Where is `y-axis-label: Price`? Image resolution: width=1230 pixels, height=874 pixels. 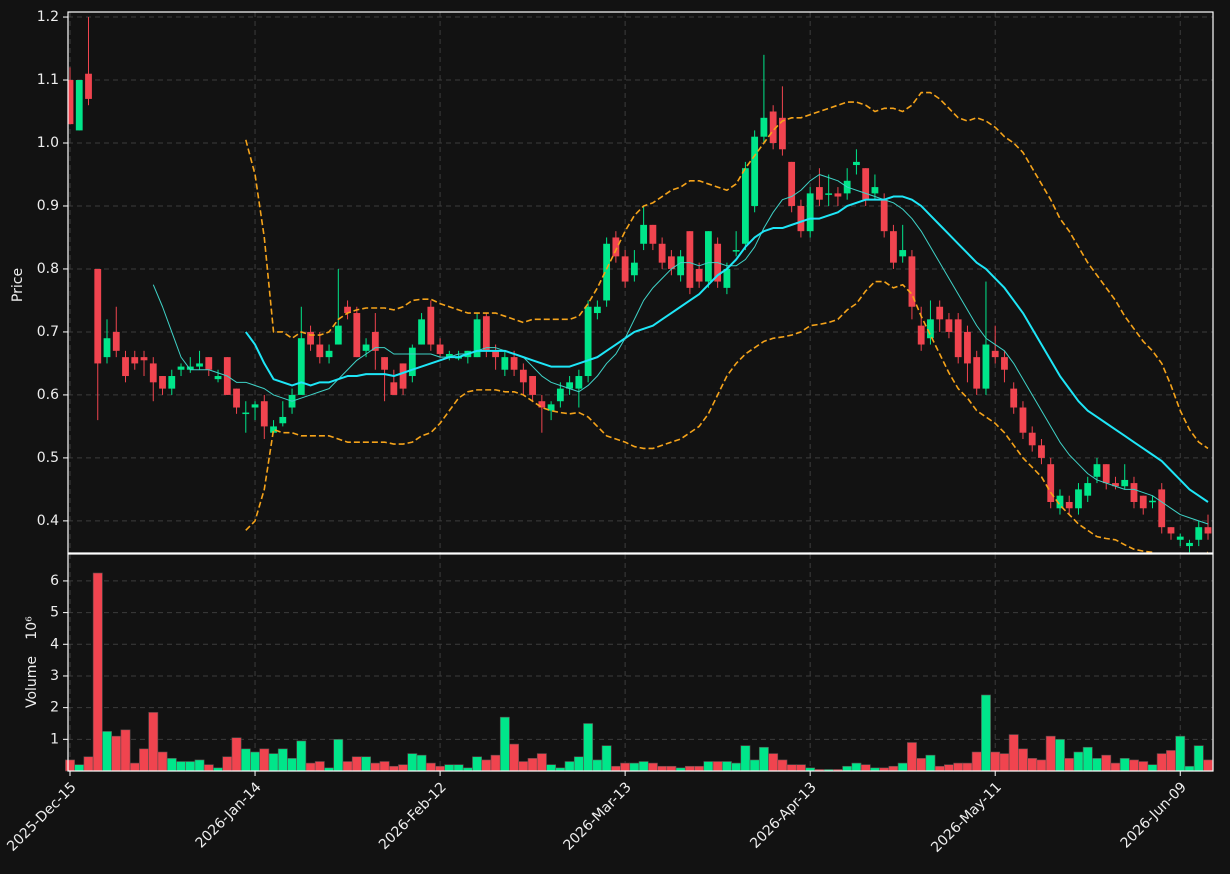
y-axis-label: Price is located at coordinates (18, 285).